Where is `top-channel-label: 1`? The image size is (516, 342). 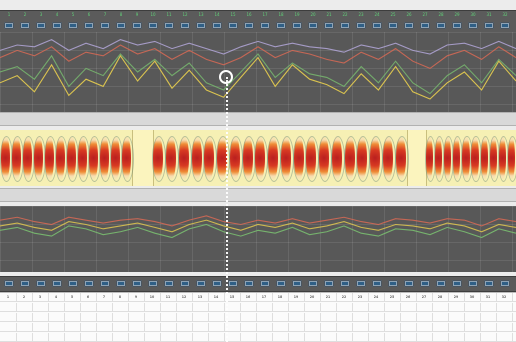
top-channel-label: 1 is located at coordinates (9, 14).